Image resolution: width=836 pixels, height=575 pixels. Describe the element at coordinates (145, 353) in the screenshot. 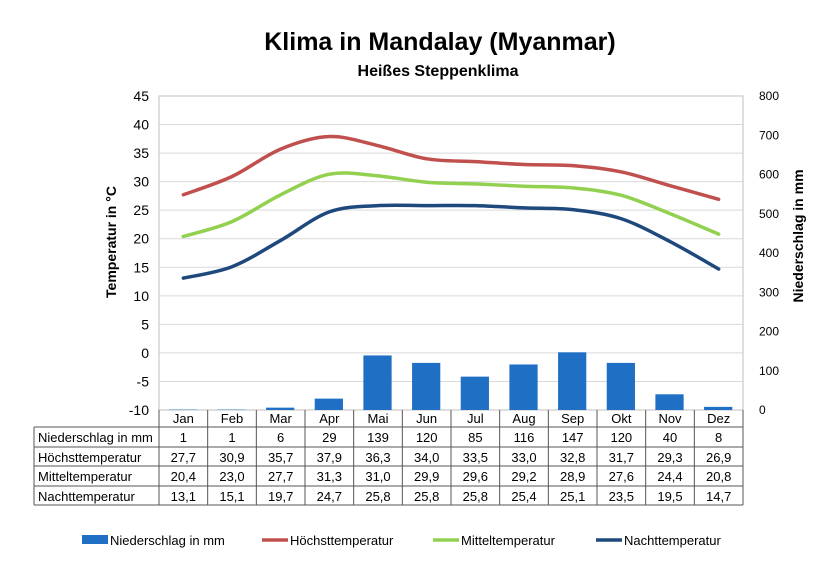

I see `y-tick-label: 0` at that location.